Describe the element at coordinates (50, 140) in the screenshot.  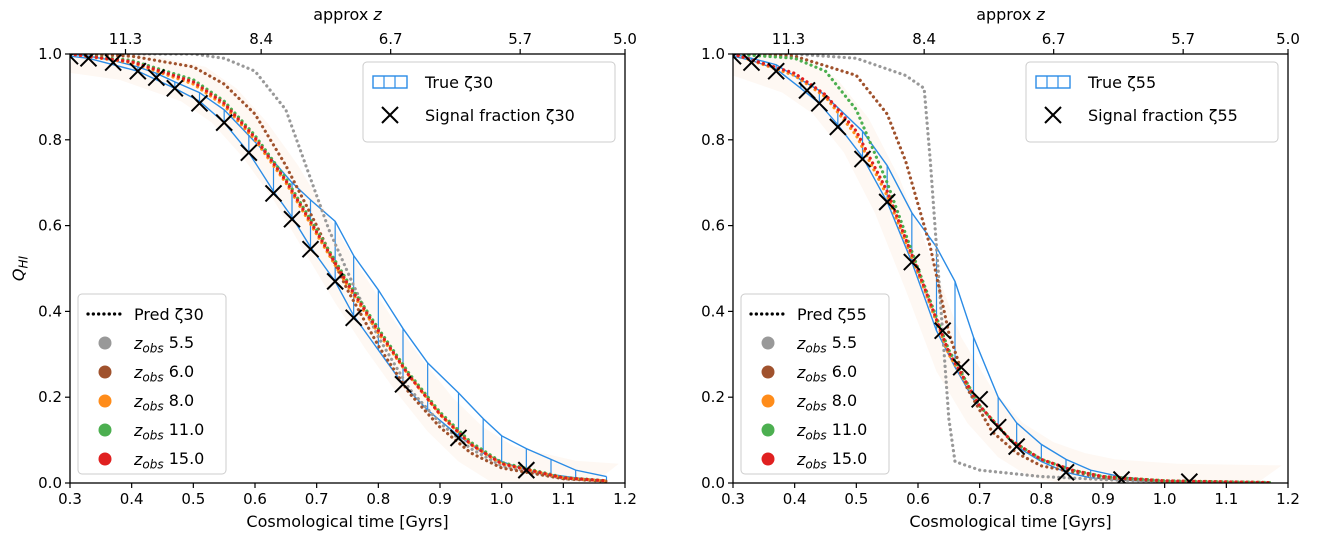
I see `y-tick-label: 0.8` at that location.